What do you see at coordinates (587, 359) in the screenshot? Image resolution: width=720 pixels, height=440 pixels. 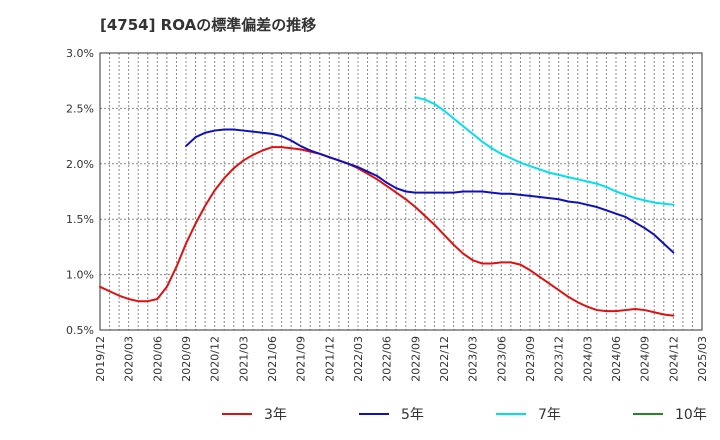 I see `x-tick-label: 2024/03` at bounding box center [587, 359].